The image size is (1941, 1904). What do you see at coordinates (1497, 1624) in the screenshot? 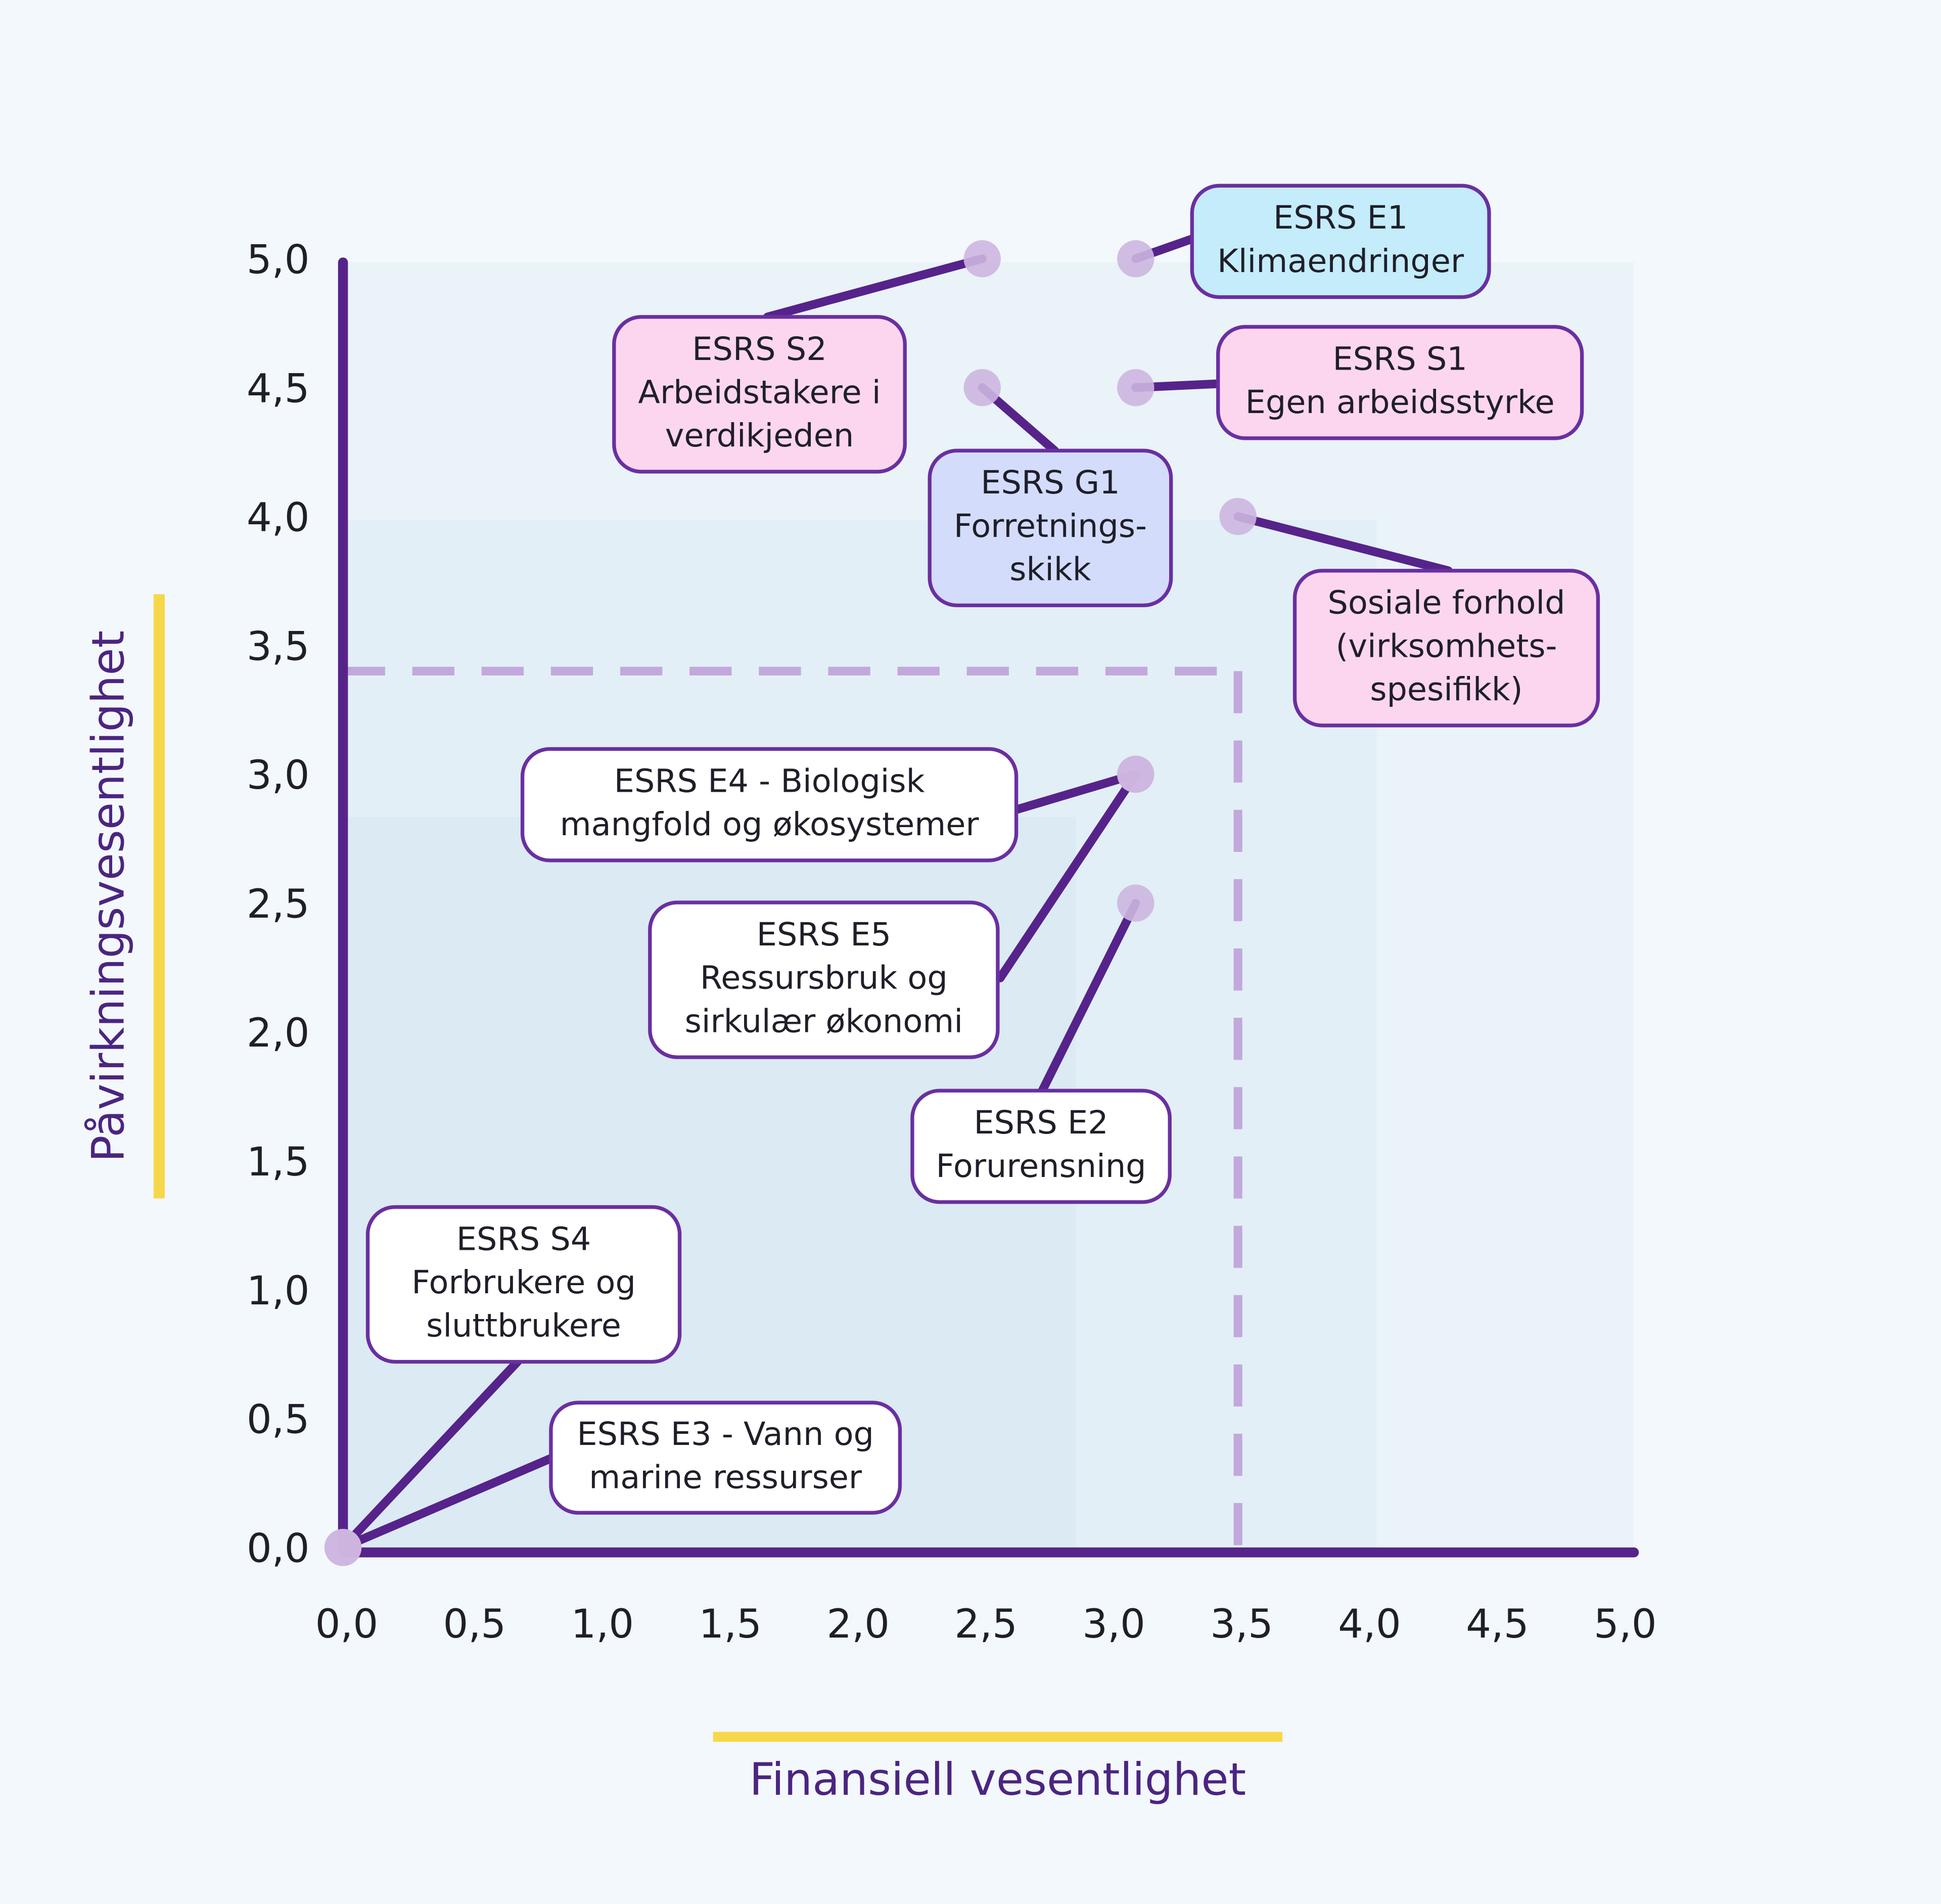
I see `x-tick-label: 4,5` at bounding box center [1497, 1624].